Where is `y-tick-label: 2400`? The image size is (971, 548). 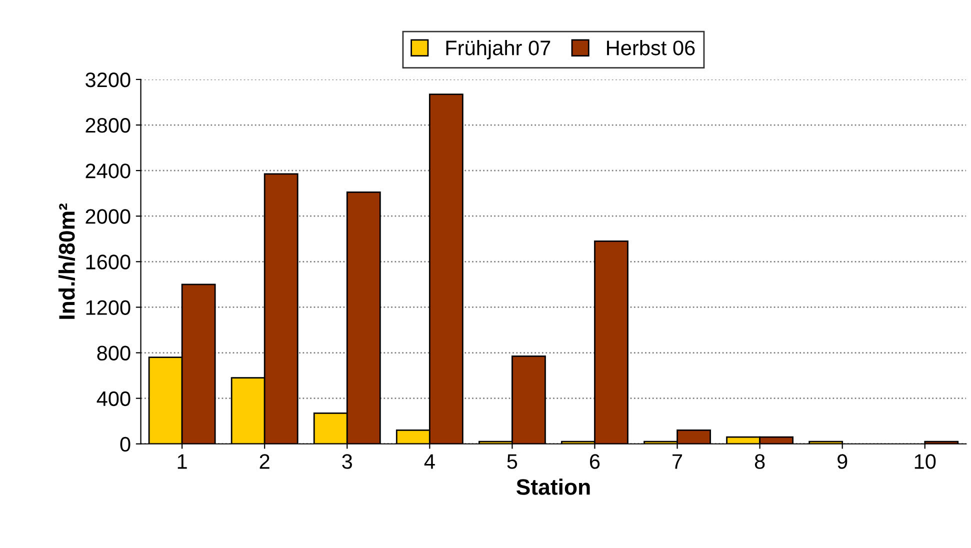
y-tick-label: 2400 is located at coordinates (108, 171).